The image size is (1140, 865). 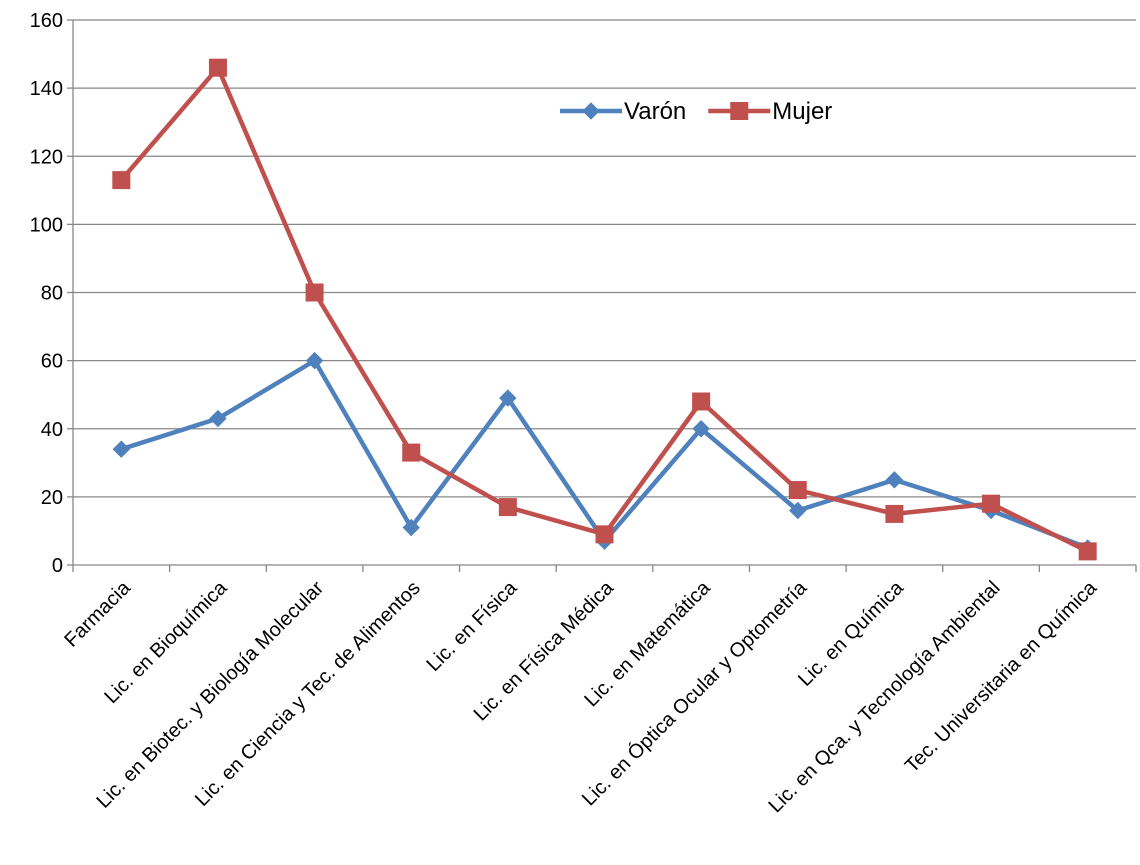 What do you see at coordinates (52, 294) in the screenshot?
I see `y-tick-label: 80` at bounding box center [52, 294].